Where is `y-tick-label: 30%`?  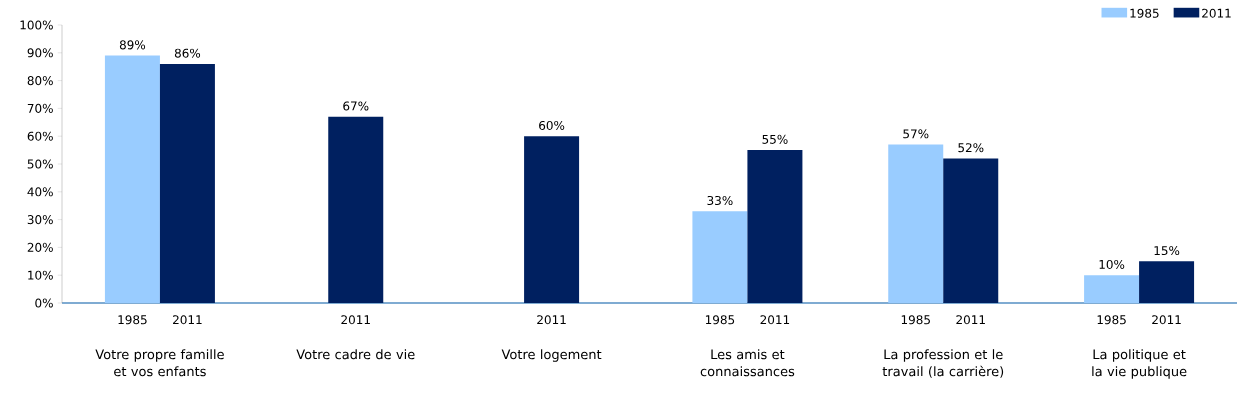 y-tick-label: 30% is located at coordinates (40, 220).